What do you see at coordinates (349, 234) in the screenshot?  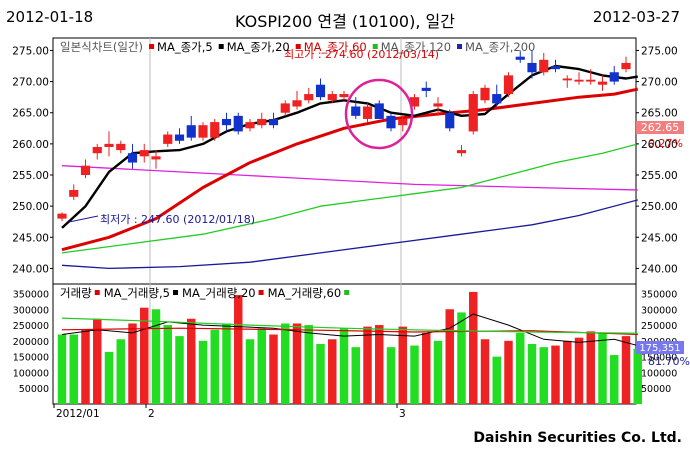 I see `price-ma-line` at bounding box center [349, 234].